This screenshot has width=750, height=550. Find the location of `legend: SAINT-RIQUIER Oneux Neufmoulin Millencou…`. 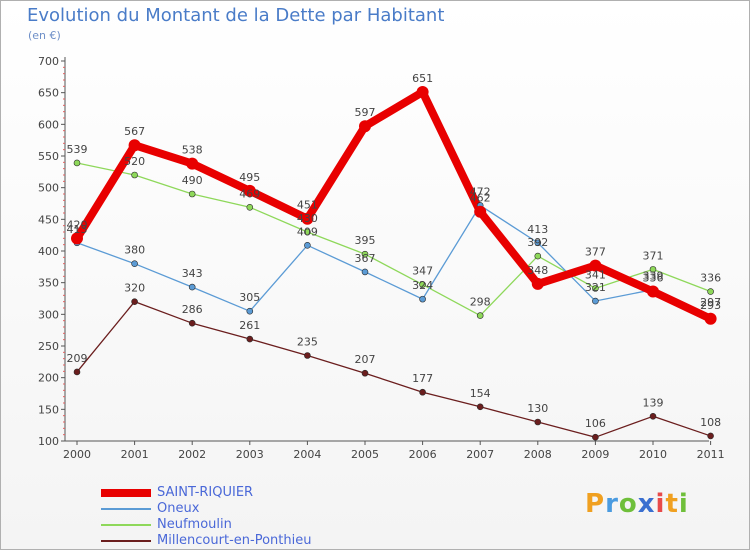

legend: SAINT-RIQUIER Oneux Neufmoulin Millencou… is located at coordinates (206, 517).